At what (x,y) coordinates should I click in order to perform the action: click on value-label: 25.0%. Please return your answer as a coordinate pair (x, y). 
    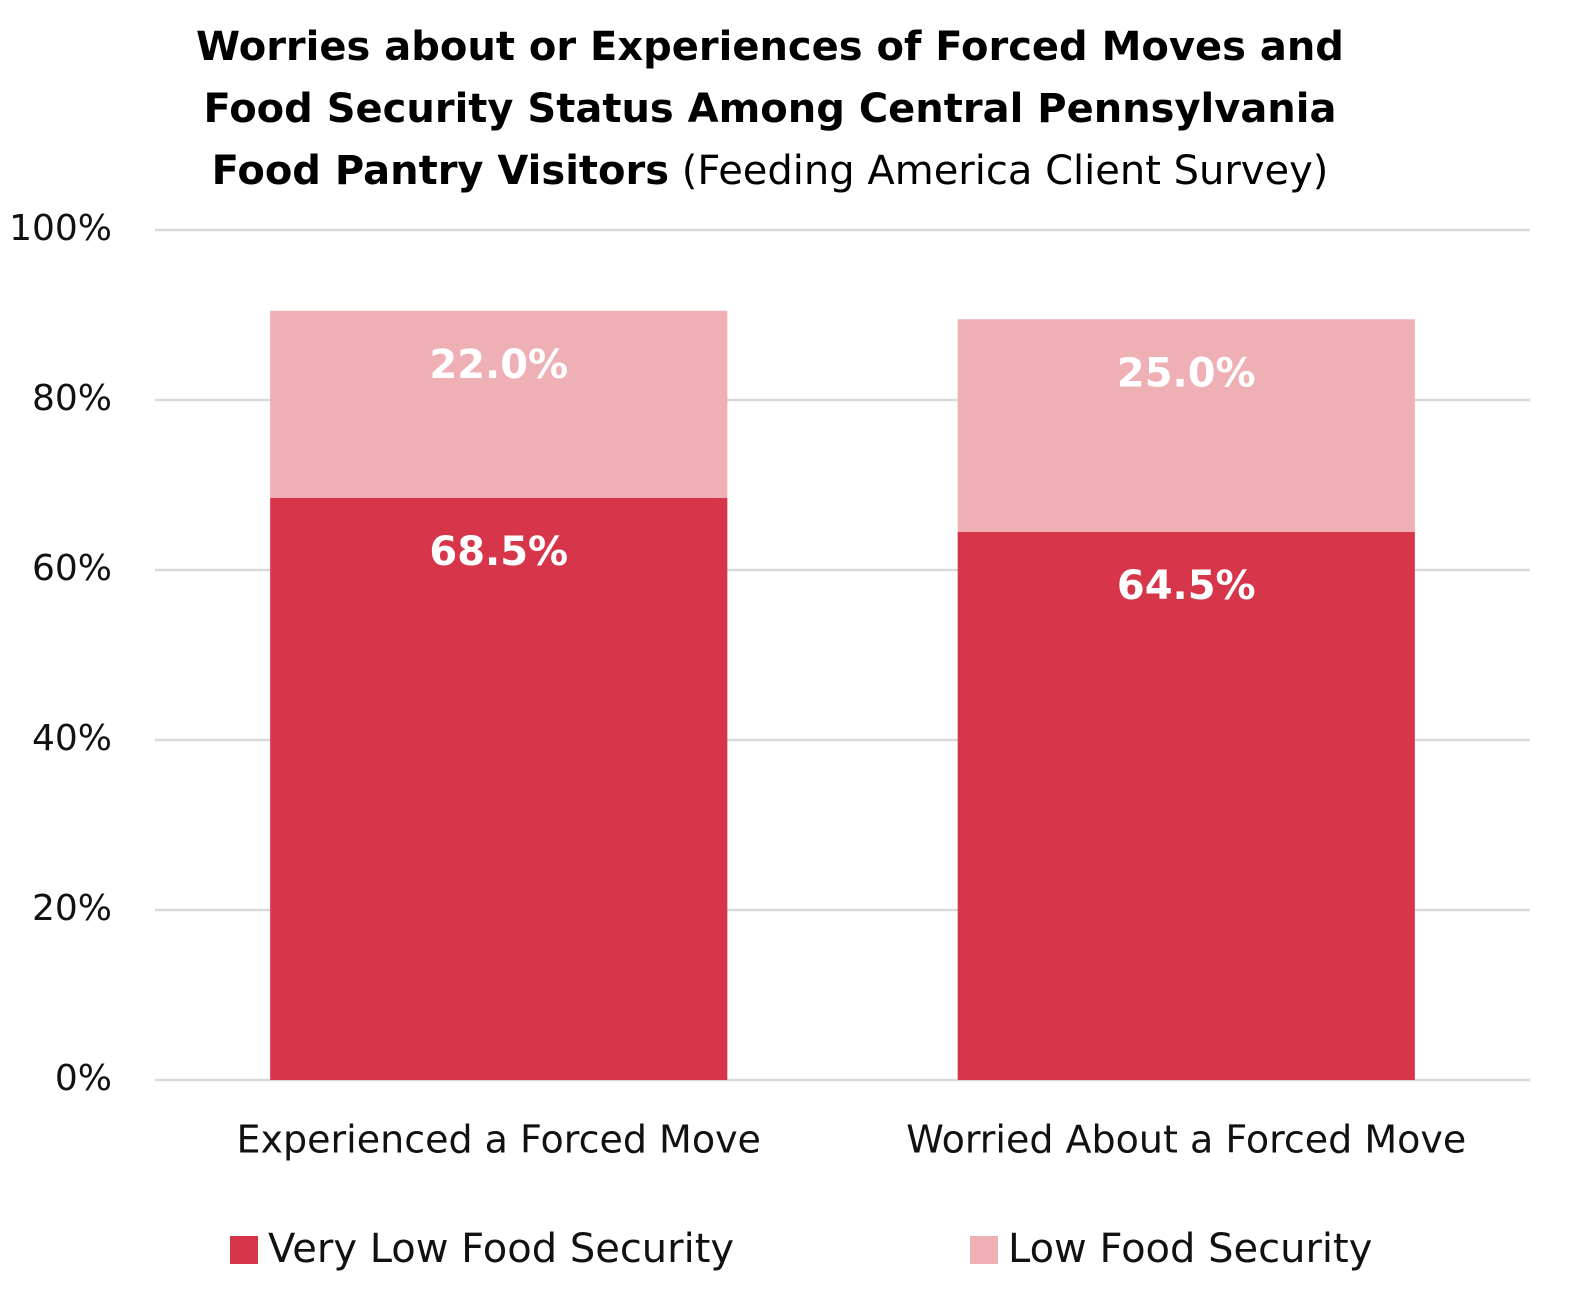
    Looking at the image, I should click on (1186, 373).